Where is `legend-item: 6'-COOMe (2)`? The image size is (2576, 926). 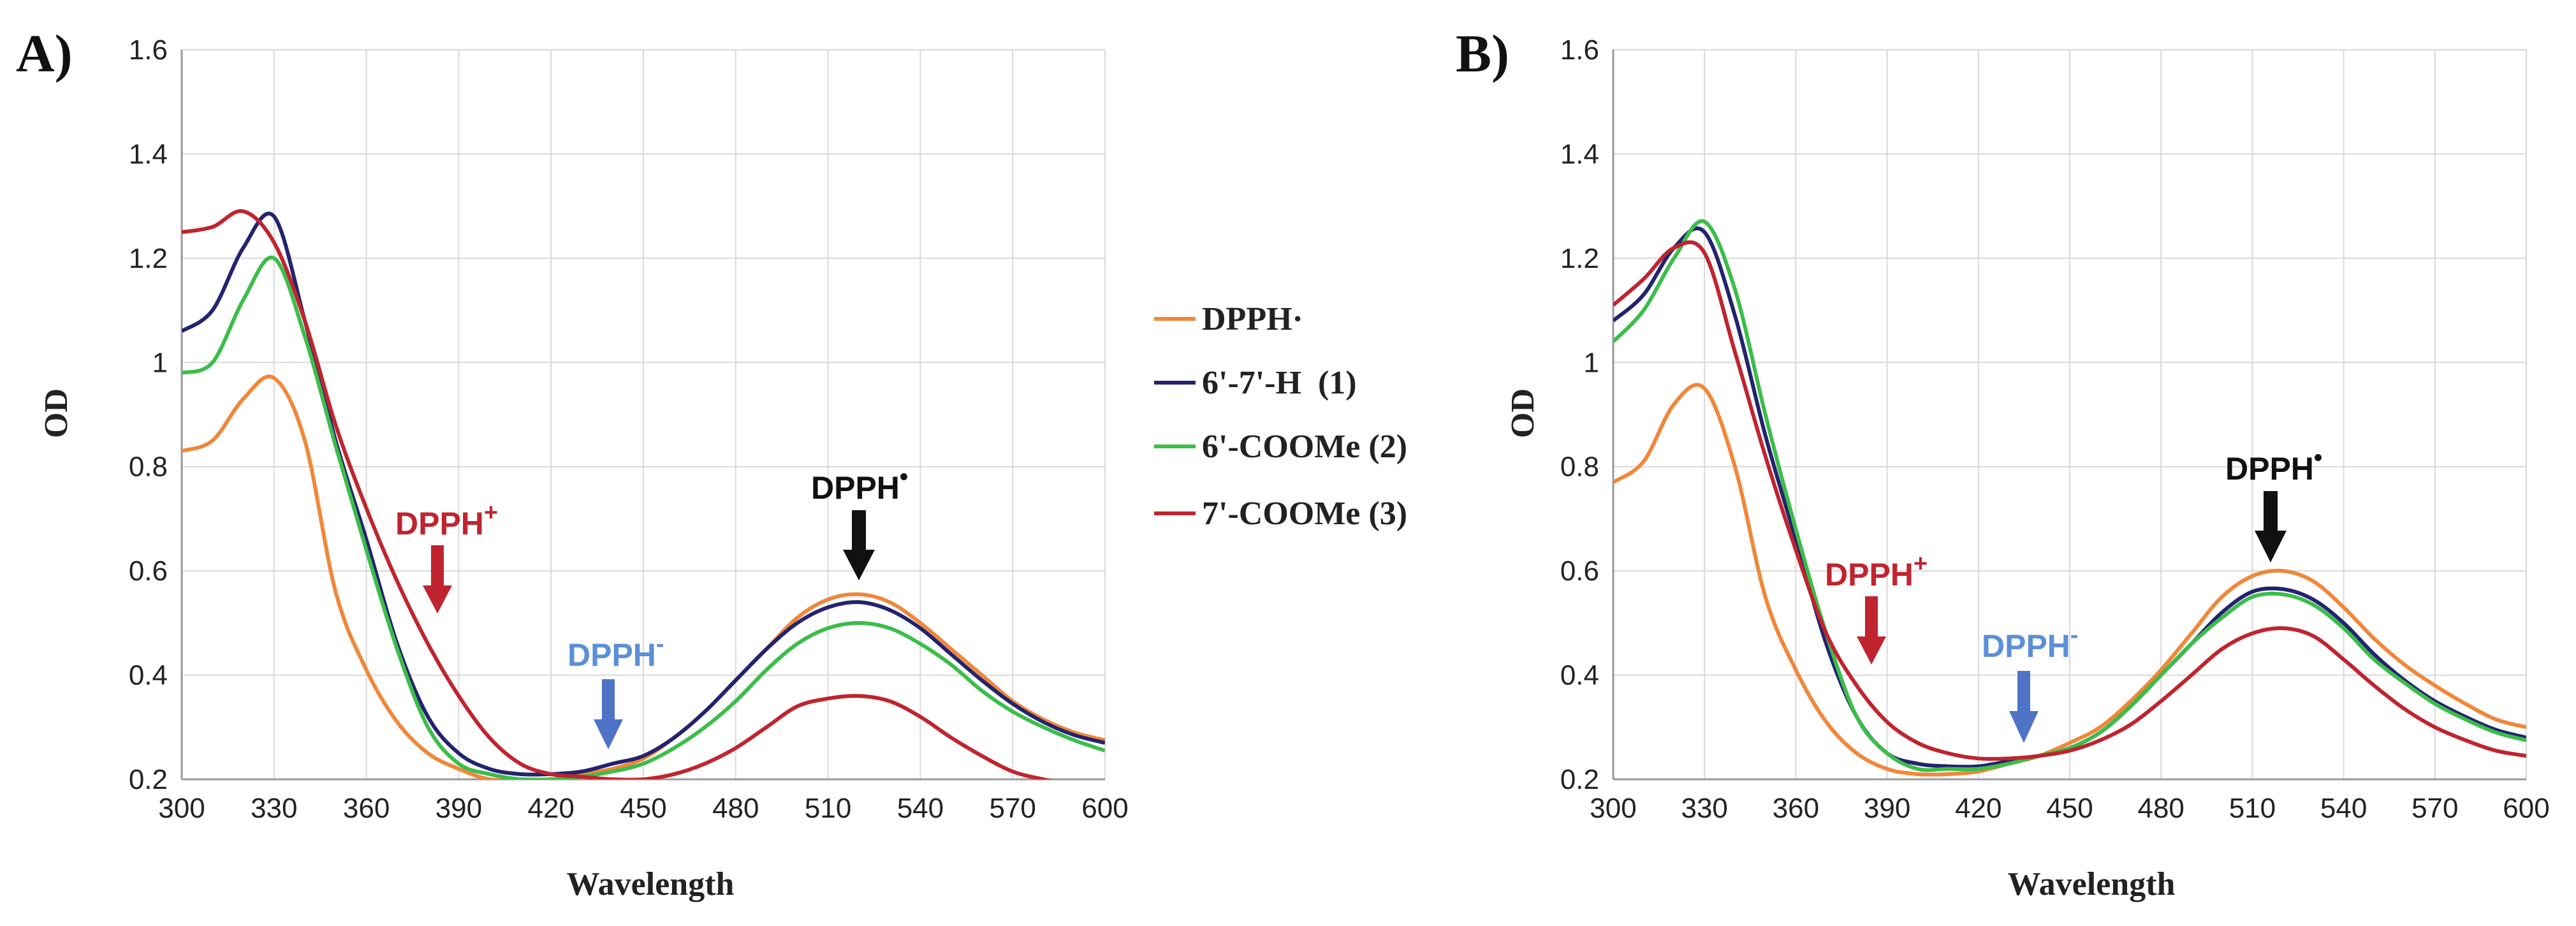
legend-item: 6'-COOMe (2) is located at coordinates (1280, 447).